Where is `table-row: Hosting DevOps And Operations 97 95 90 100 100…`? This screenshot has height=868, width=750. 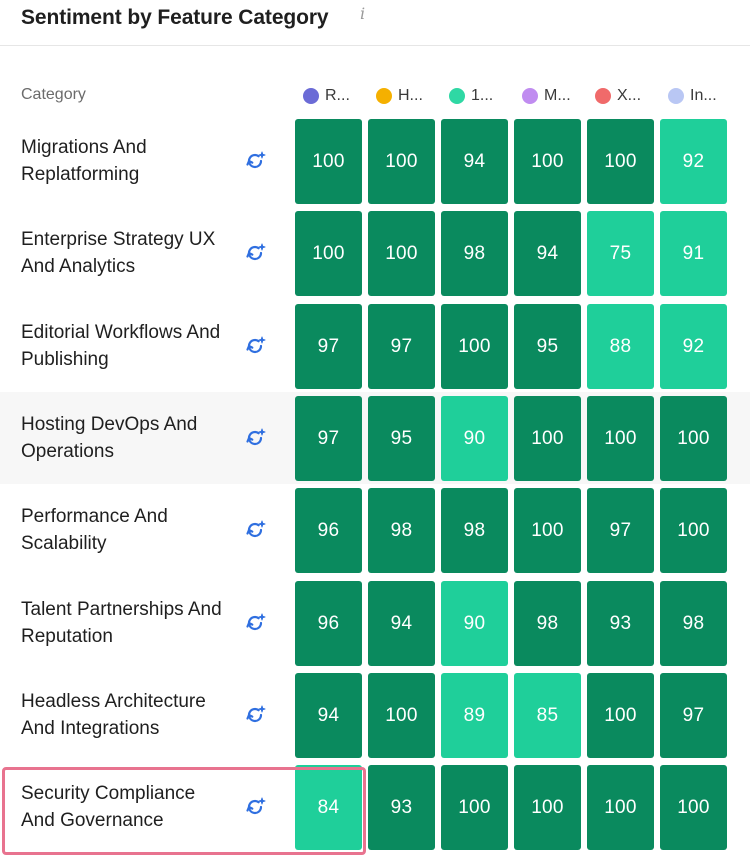
table-row: Hosting DevOps And Operations 97 95 90 100 100… is located at coordinates (375, 438).